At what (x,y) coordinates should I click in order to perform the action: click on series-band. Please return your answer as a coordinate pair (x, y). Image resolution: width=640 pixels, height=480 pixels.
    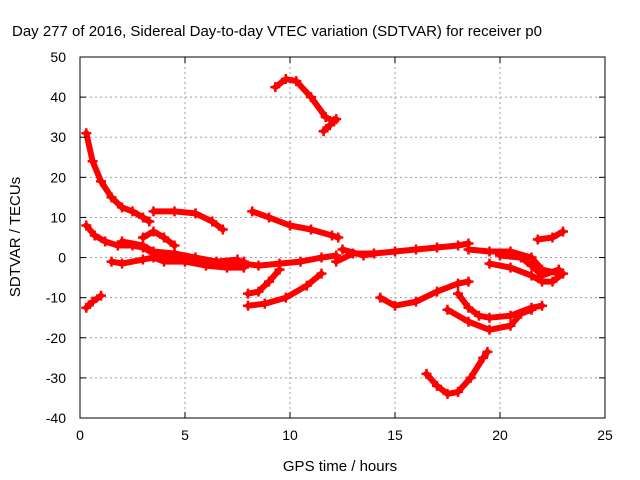
    Looking at the image, I should click on (295, 224).